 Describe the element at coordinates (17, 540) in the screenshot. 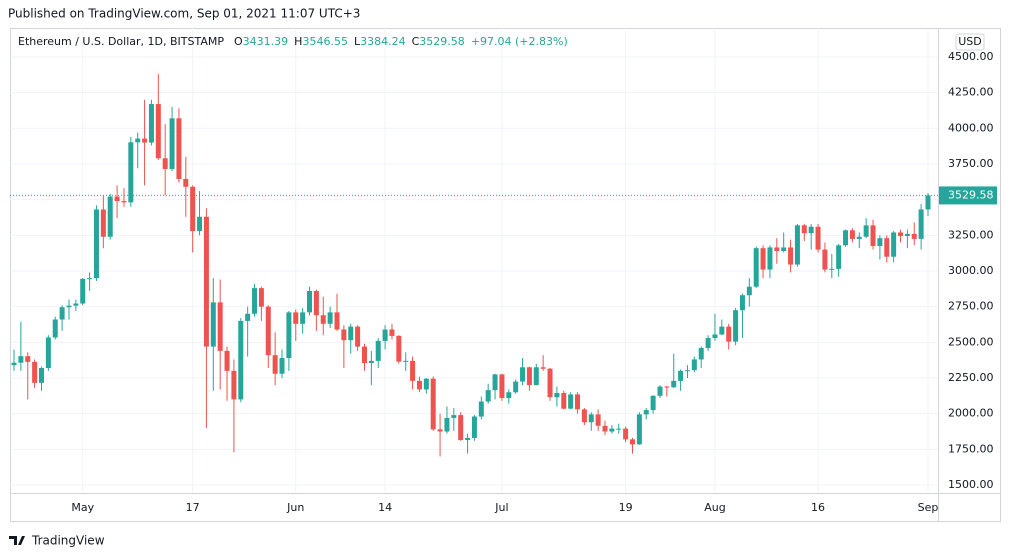

I see `brand-logo` at that location.